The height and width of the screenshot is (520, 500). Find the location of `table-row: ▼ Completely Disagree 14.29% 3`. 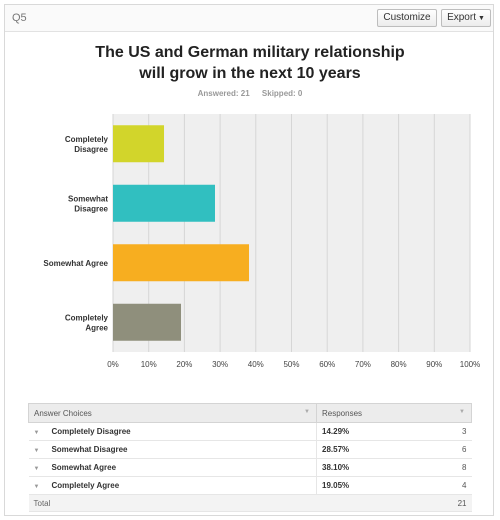

table-row: ▼ Completely Disagree 14.29% 3 is located at coordinates (250, 431).